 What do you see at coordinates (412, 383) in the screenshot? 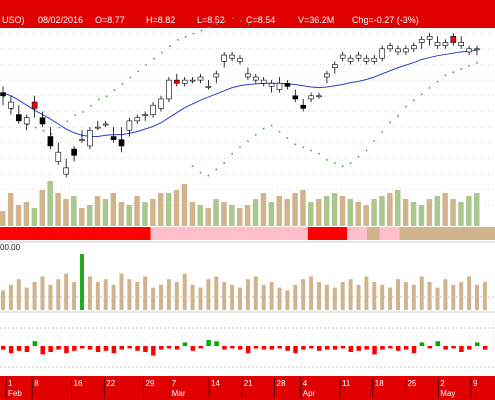
I see `axis-tick-label: 25` at bounding box center [412, 383].